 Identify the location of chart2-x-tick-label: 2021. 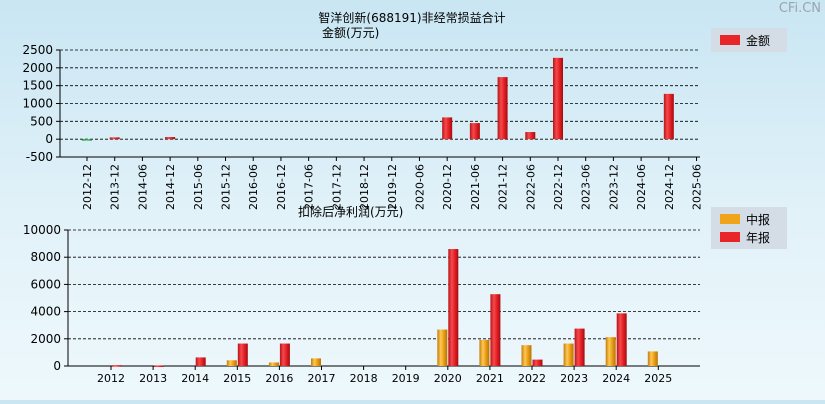
(490, 378).